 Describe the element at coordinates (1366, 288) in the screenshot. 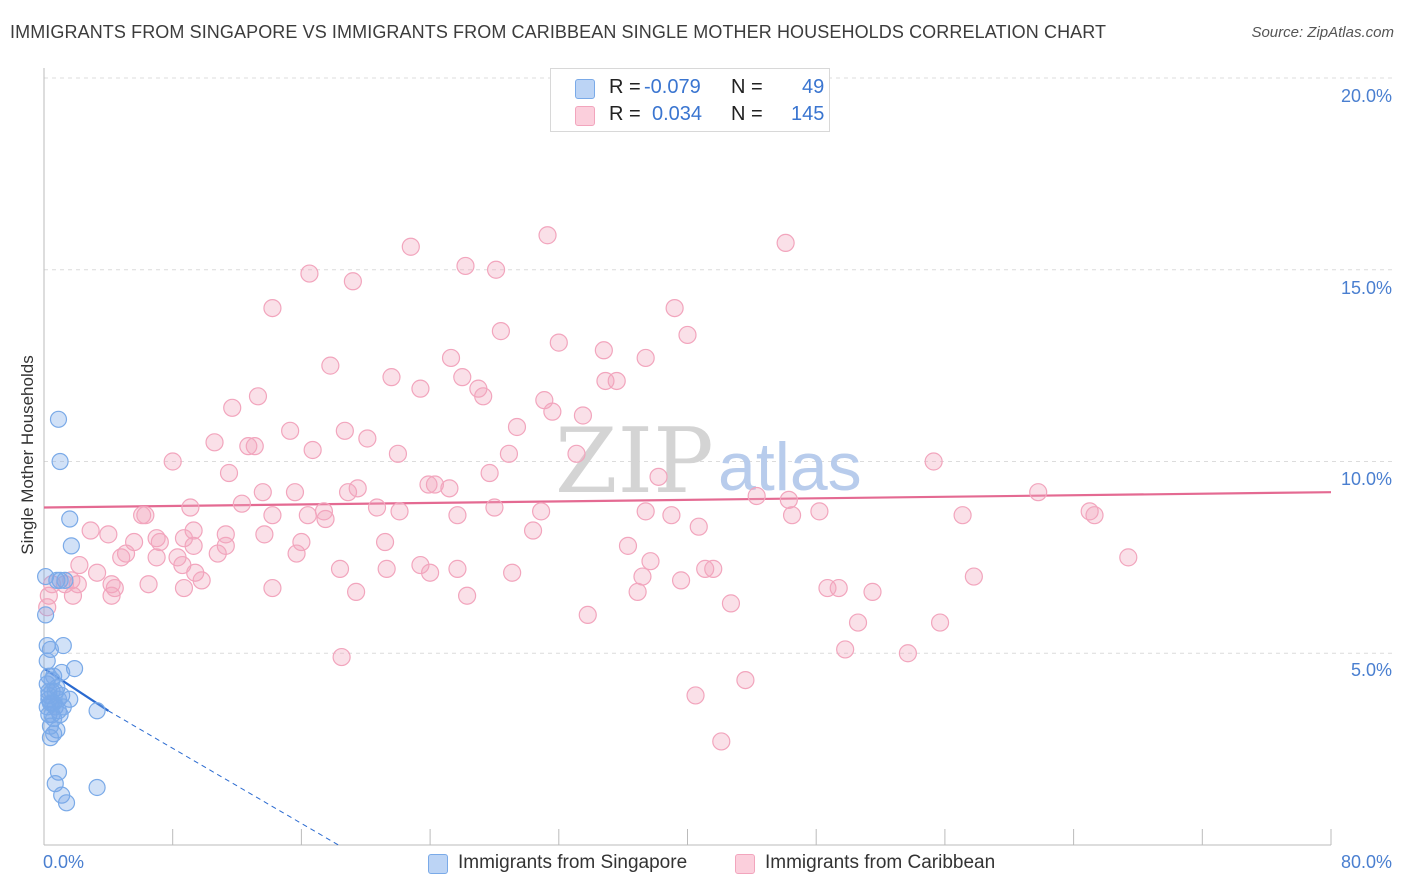

I see `y-tick-15: 15.0%` at that location.